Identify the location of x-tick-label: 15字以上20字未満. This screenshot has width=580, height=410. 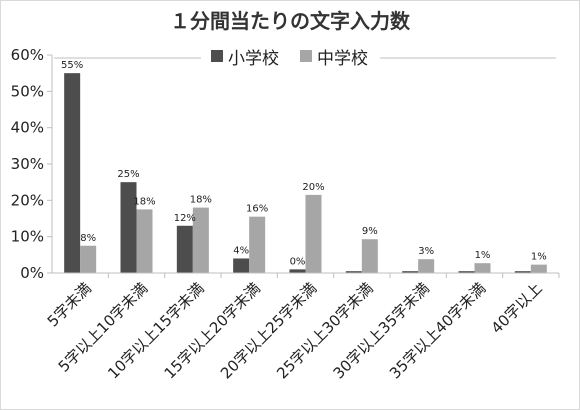
(212, 330).